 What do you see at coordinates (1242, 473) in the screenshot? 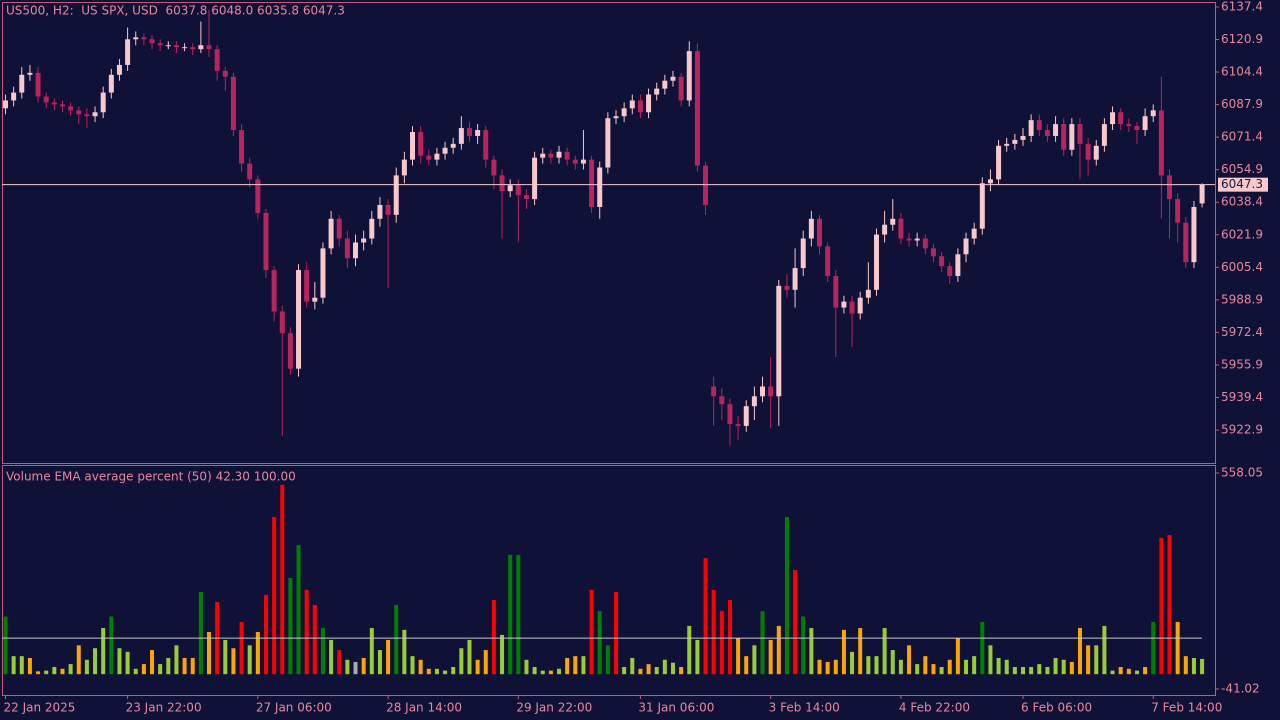
I see `y-tick-label: 558.05` at bounding box center [1242, 473].